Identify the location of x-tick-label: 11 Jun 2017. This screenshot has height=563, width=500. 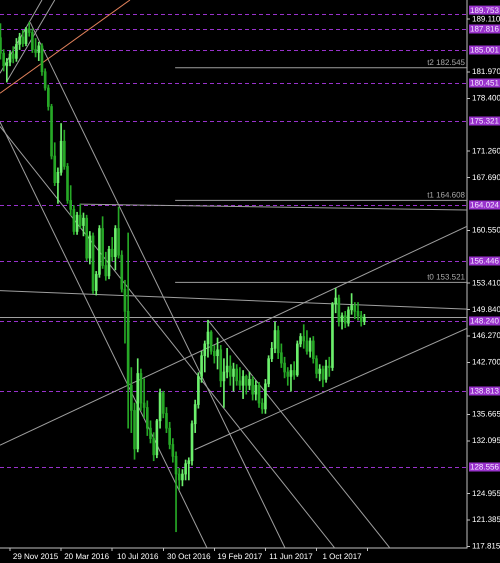
(291, 557).